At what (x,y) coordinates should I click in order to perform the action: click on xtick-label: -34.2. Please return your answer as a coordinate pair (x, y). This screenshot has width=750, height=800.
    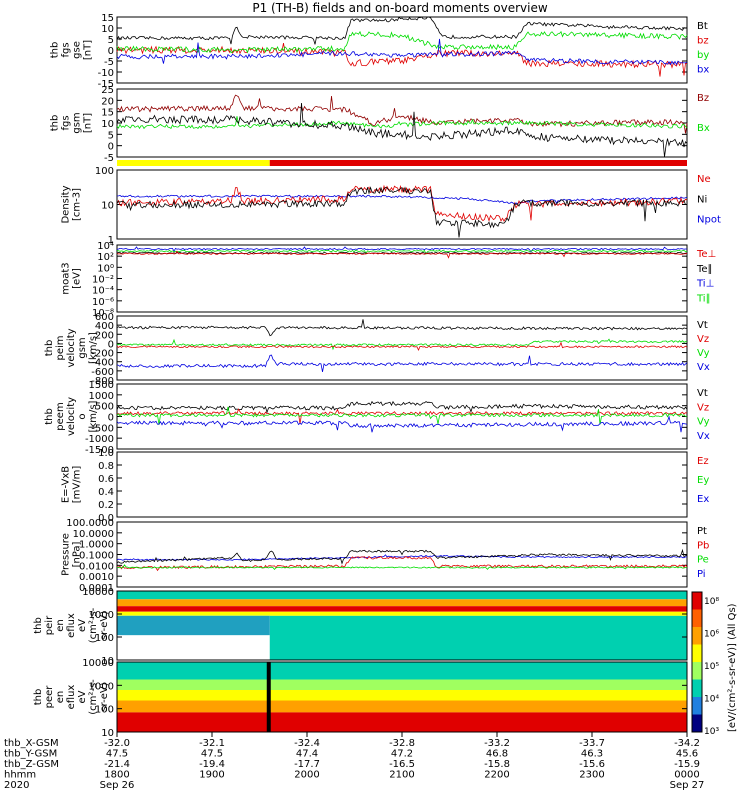
    Looking at the image, I should click on (687, 743).